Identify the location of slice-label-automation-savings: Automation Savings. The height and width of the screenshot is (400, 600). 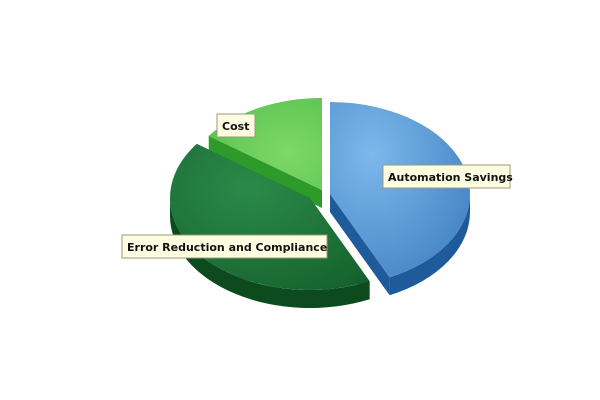
(447, 176).